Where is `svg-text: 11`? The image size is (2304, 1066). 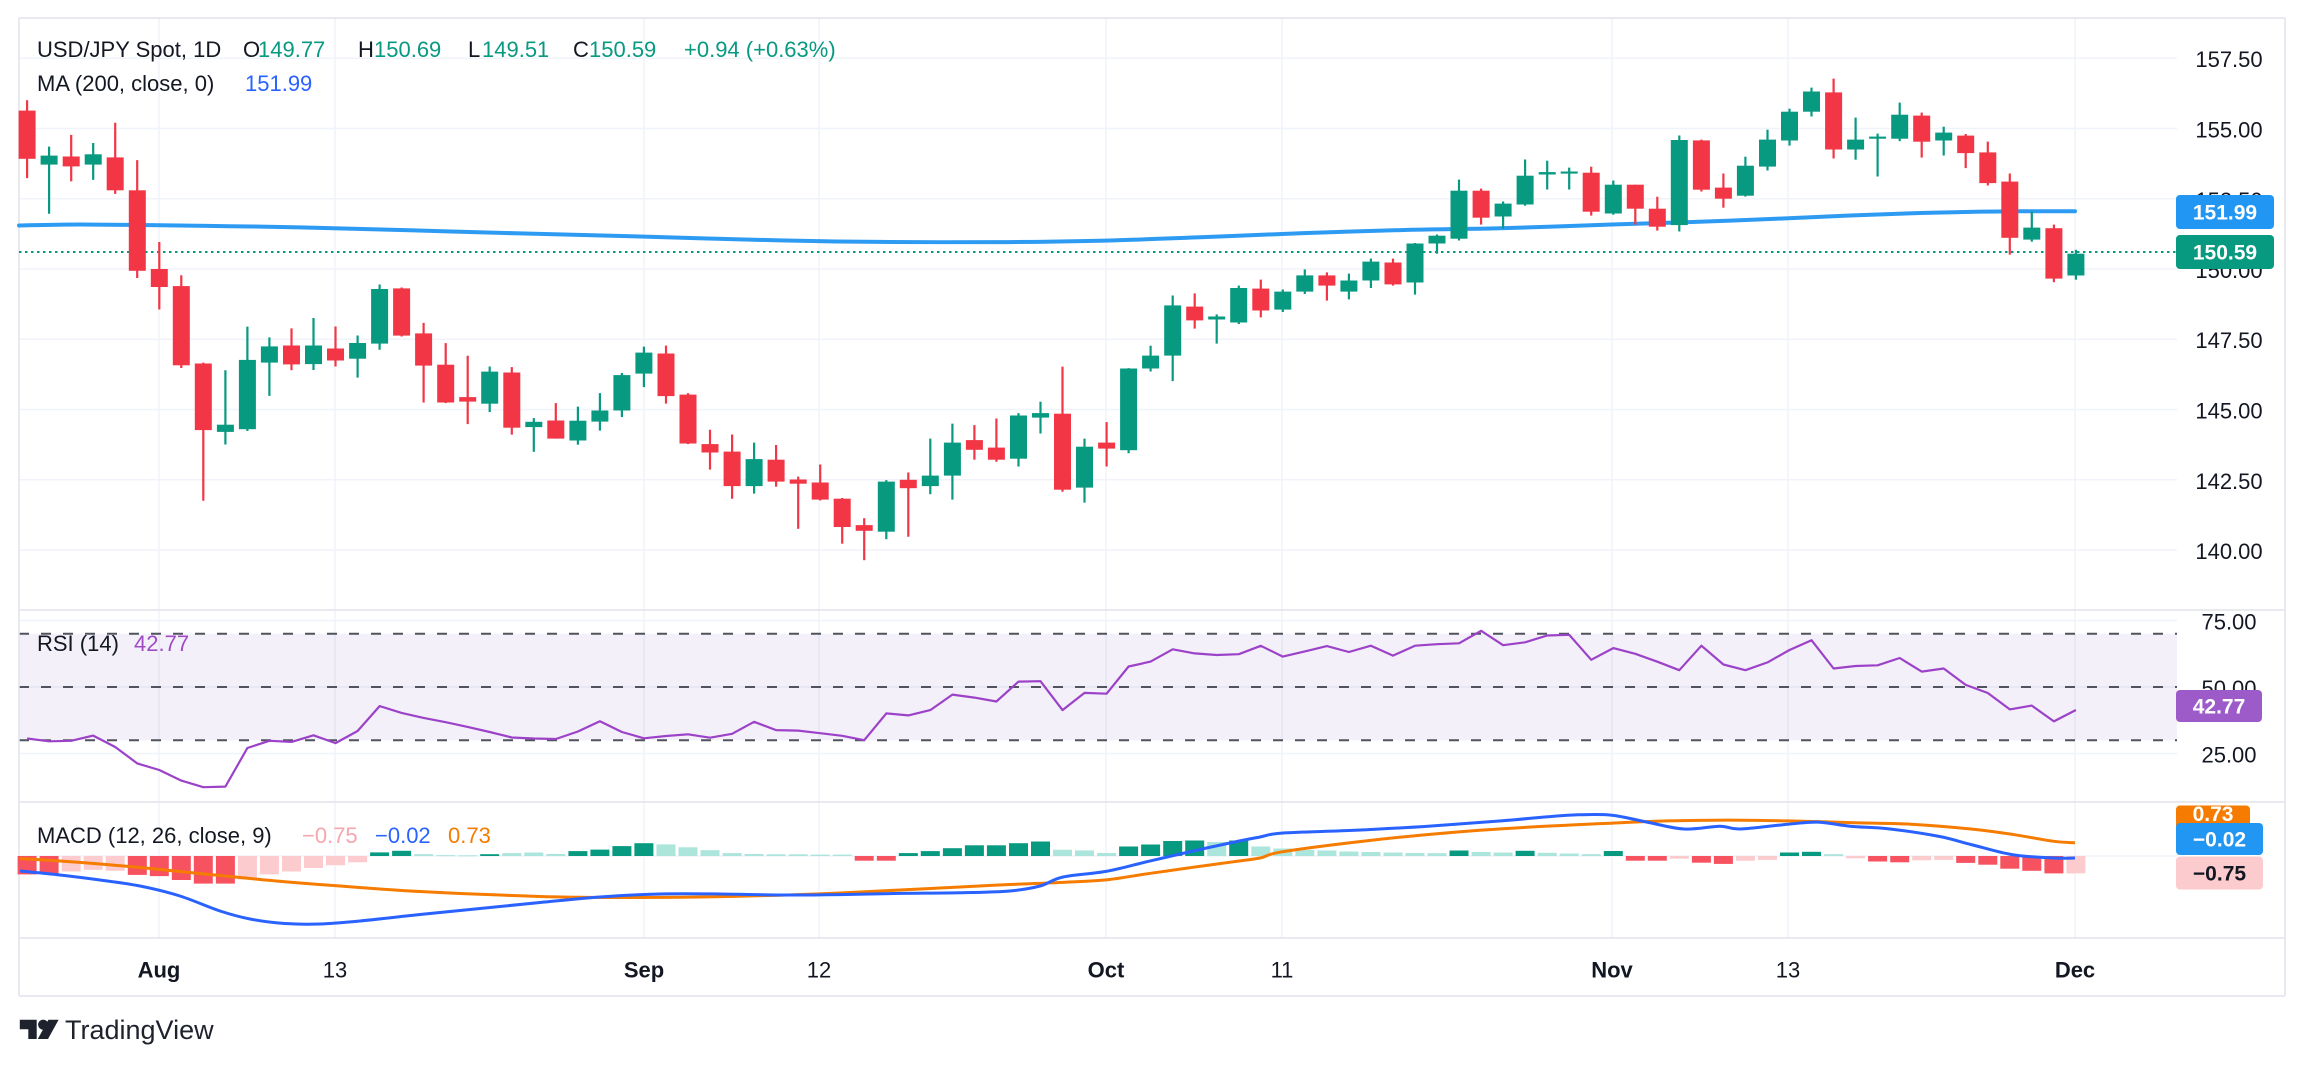
svg-text: 11 is located at coordinates (1282, 970).